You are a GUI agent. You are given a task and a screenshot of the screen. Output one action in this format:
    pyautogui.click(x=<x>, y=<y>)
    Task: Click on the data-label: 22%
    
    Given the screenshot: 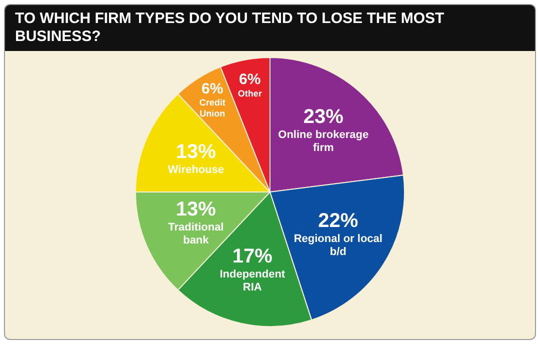 What is the action you would take?
    pyautogui.click(x=338, y=221)
    